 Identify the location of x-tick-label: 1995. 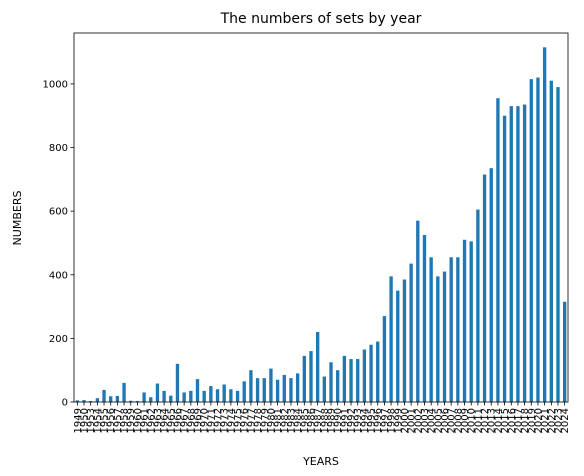
(372, 420).